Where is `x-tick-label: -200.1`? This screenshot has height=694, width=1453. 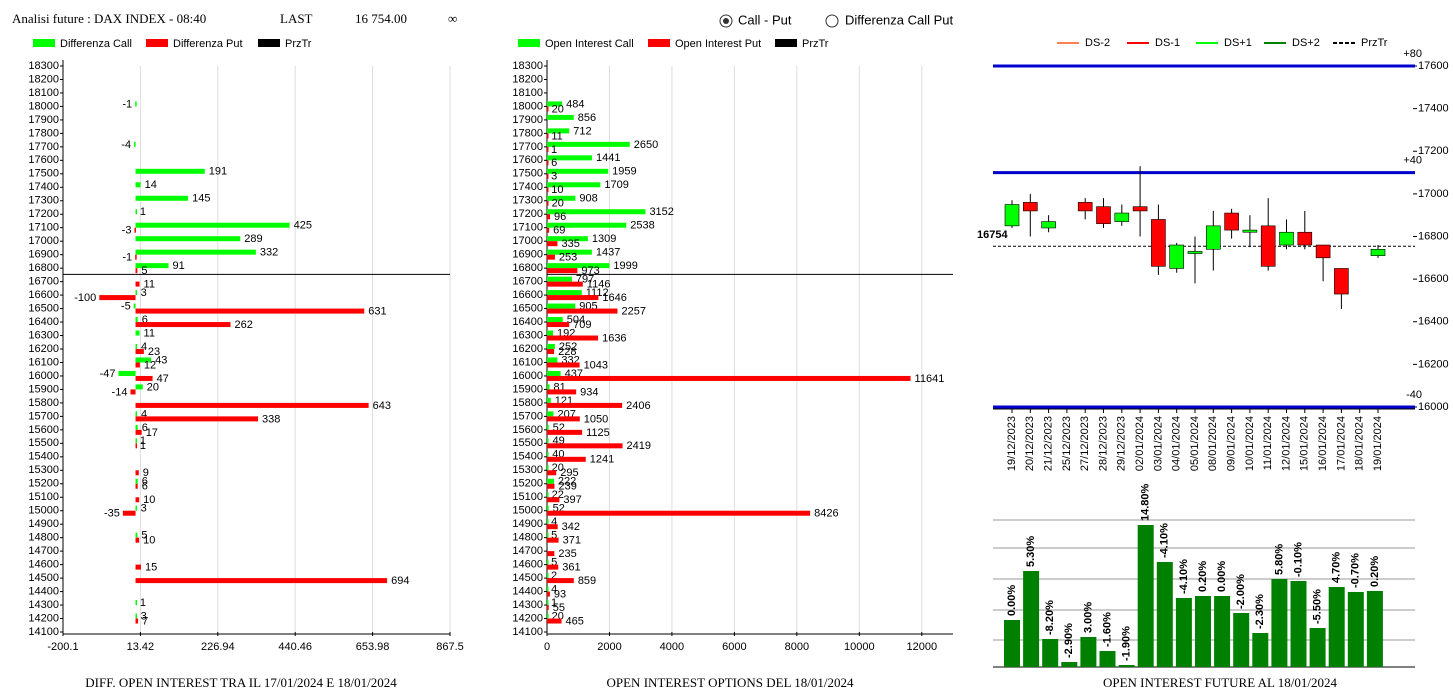 x-tick-label: -200.1 is located at coordinates (62, 647).